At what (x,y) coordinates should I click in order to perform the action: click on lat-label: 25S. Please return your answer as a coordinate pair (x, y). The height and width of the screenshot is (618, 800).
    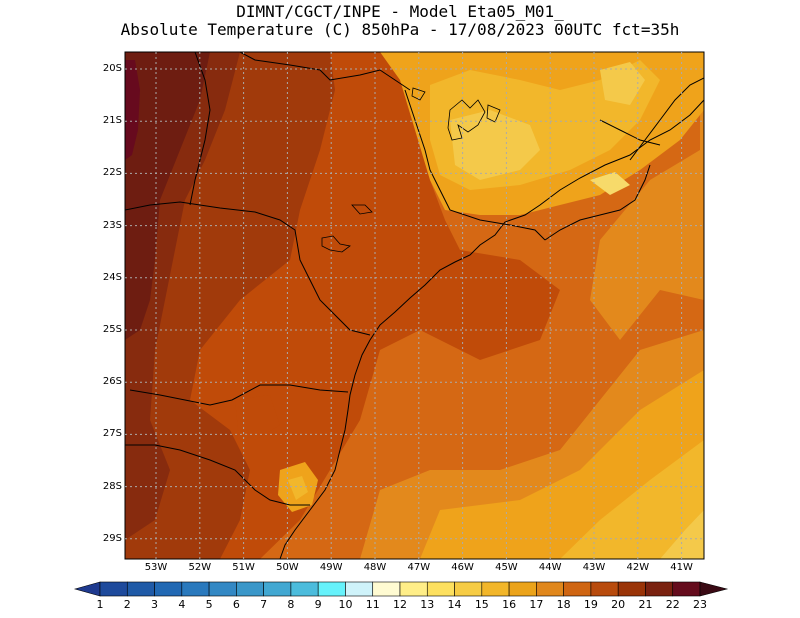
    Looking at the image, I should click on (112, 329).